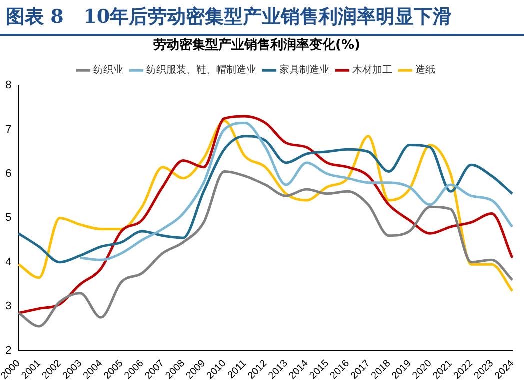  What do you see at coordinates (257, 45) in the screenshot?
I see `chart-subtitle: 劳动密集型产业销售利润率变化(%)` at bounding box center [257, 45].